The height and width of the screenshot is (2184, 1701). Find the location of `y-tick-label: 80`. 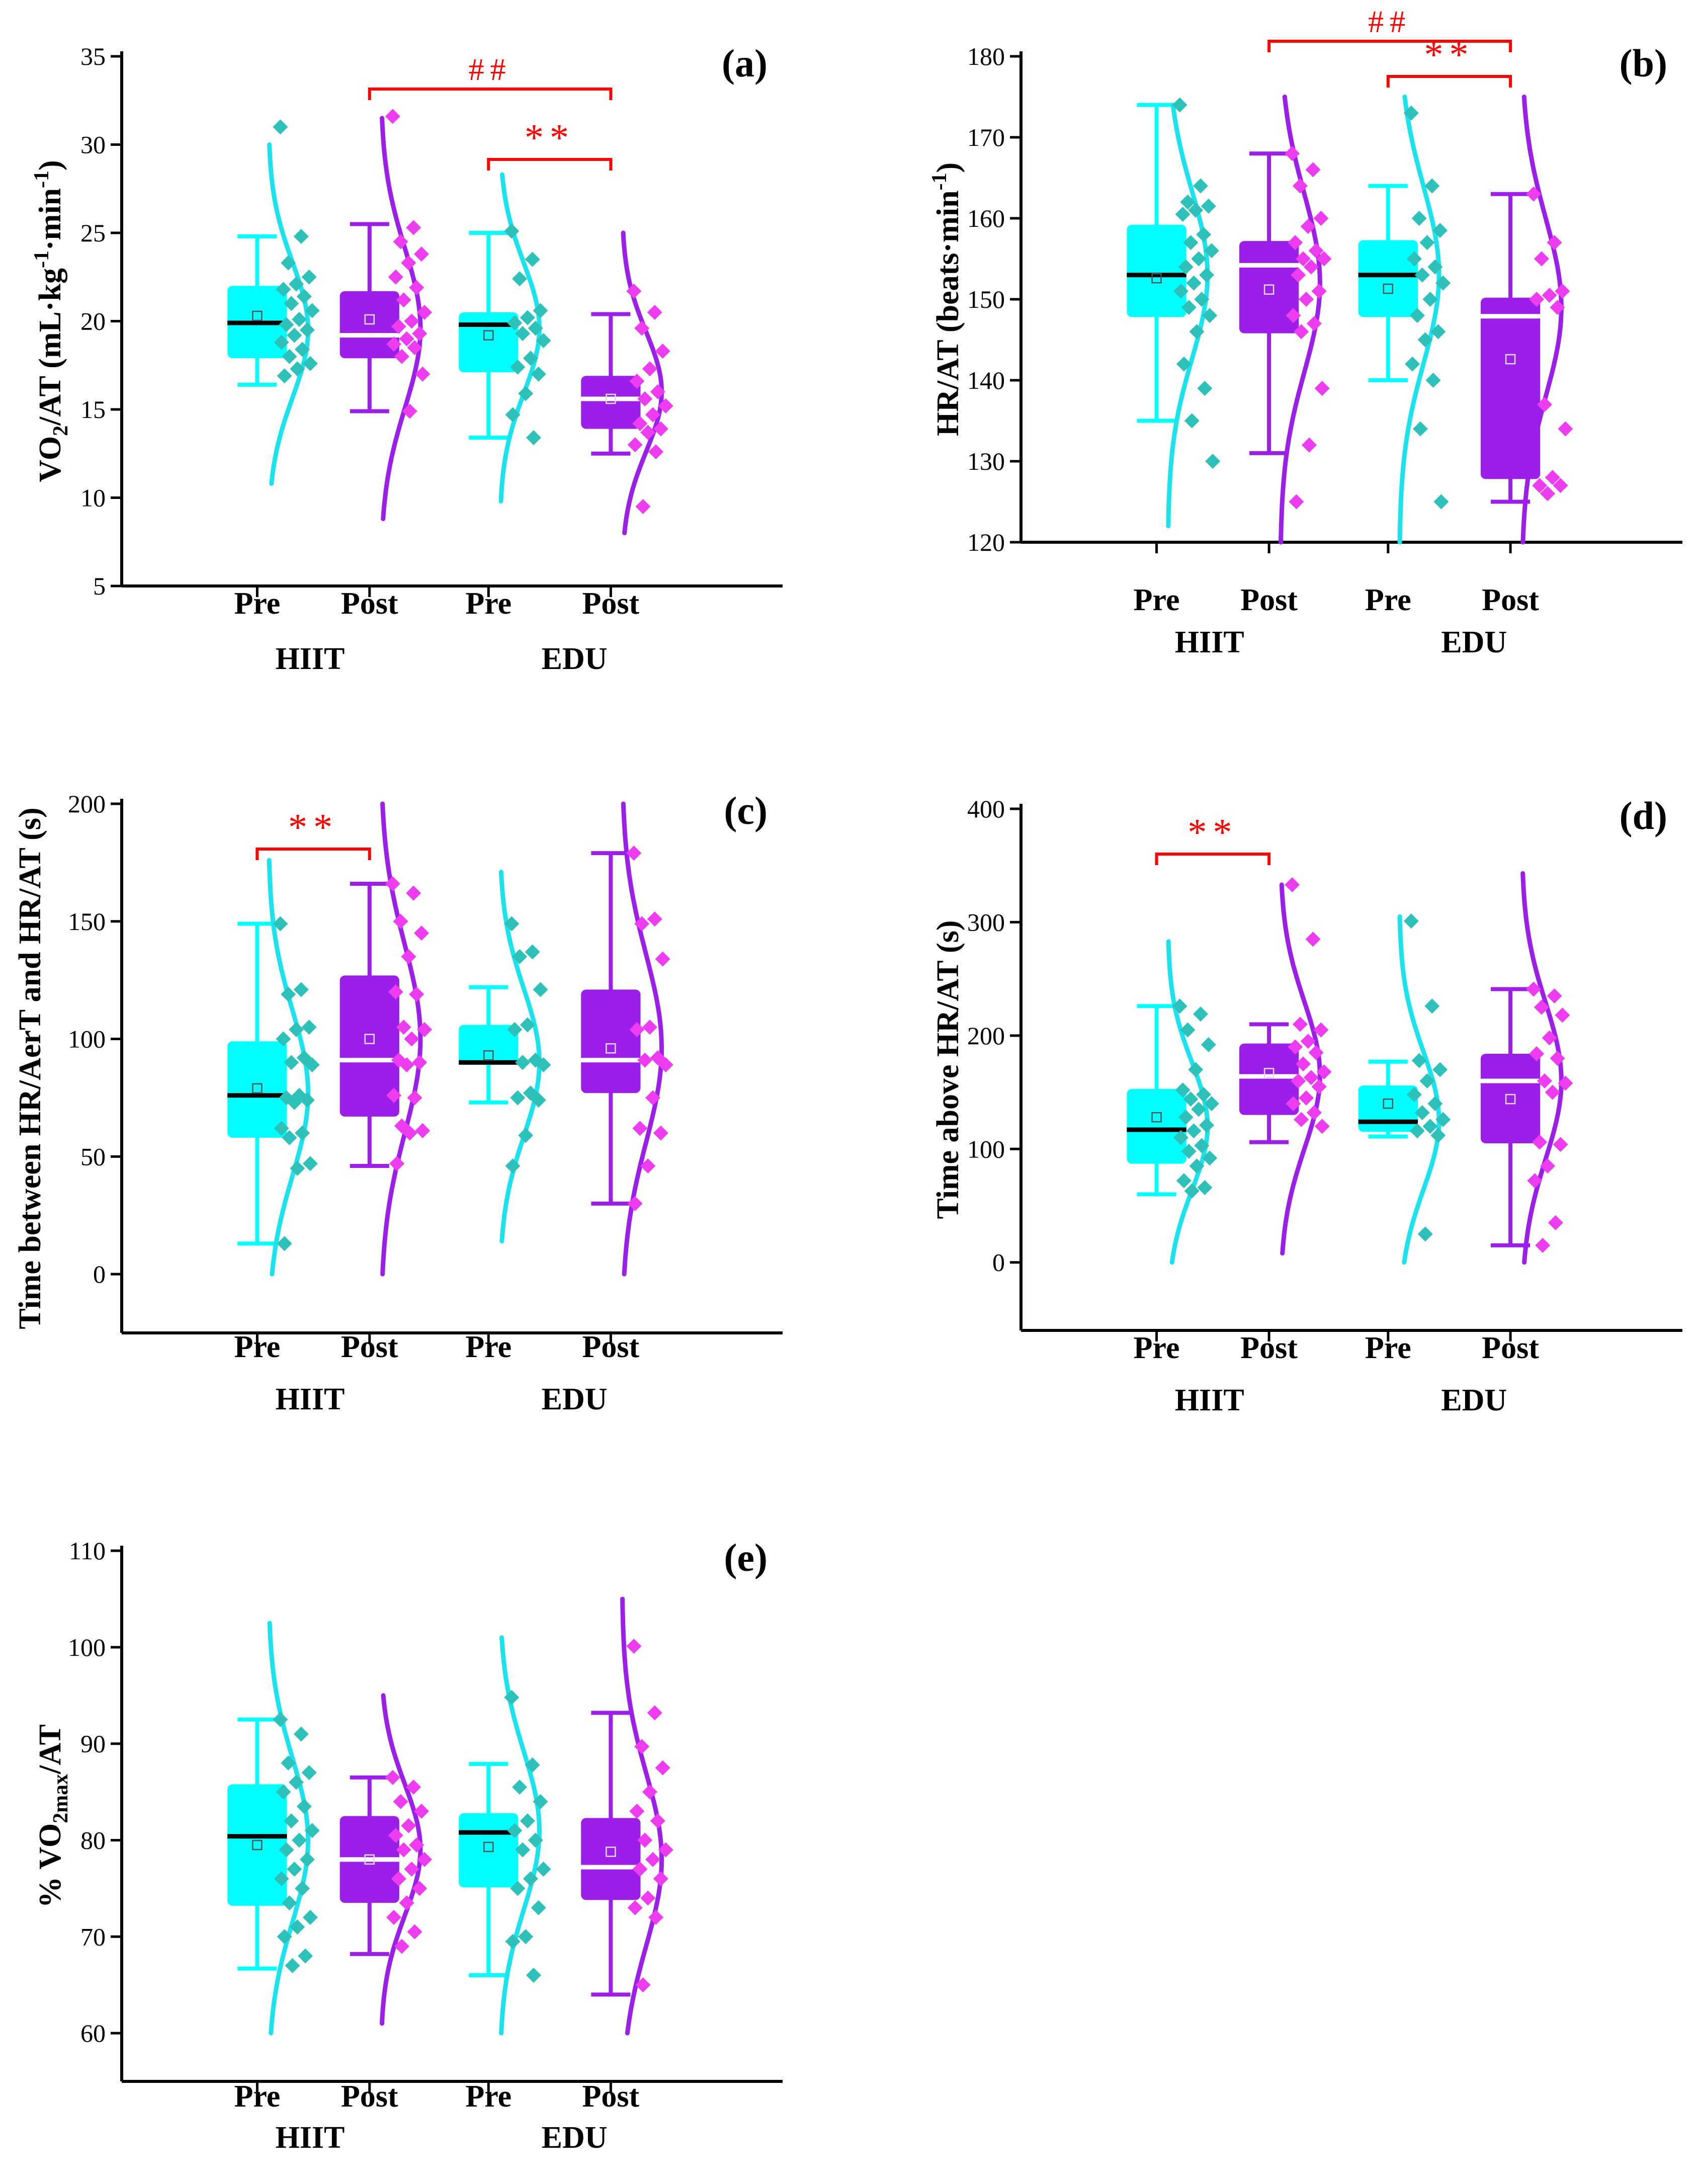

y-tick-label: 80 is located at coordinates (93, 1840).